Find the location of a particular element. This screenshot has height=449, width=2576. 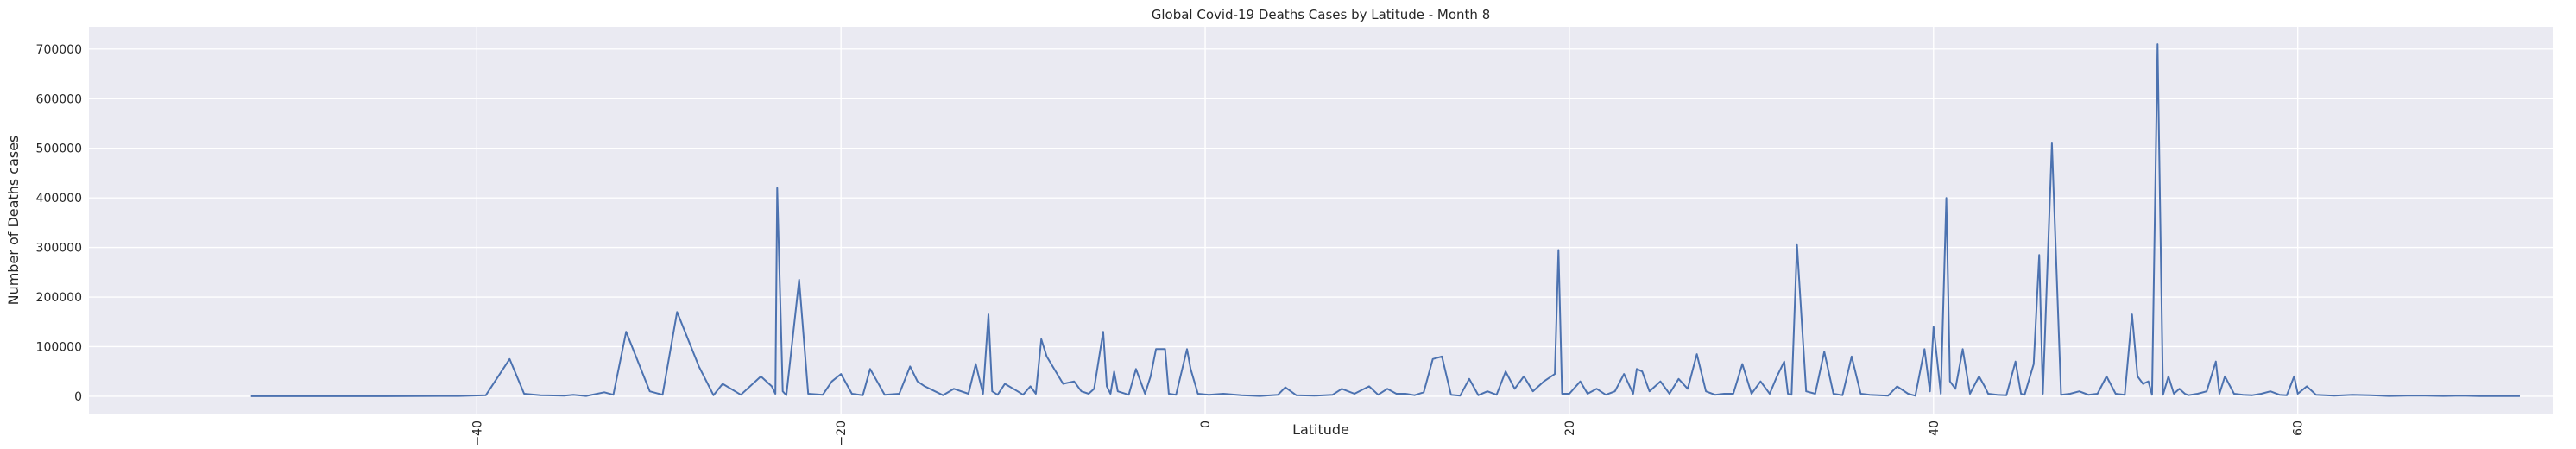

y-axis-label: Number of Deaths cases is located at coordinates (13, 221).